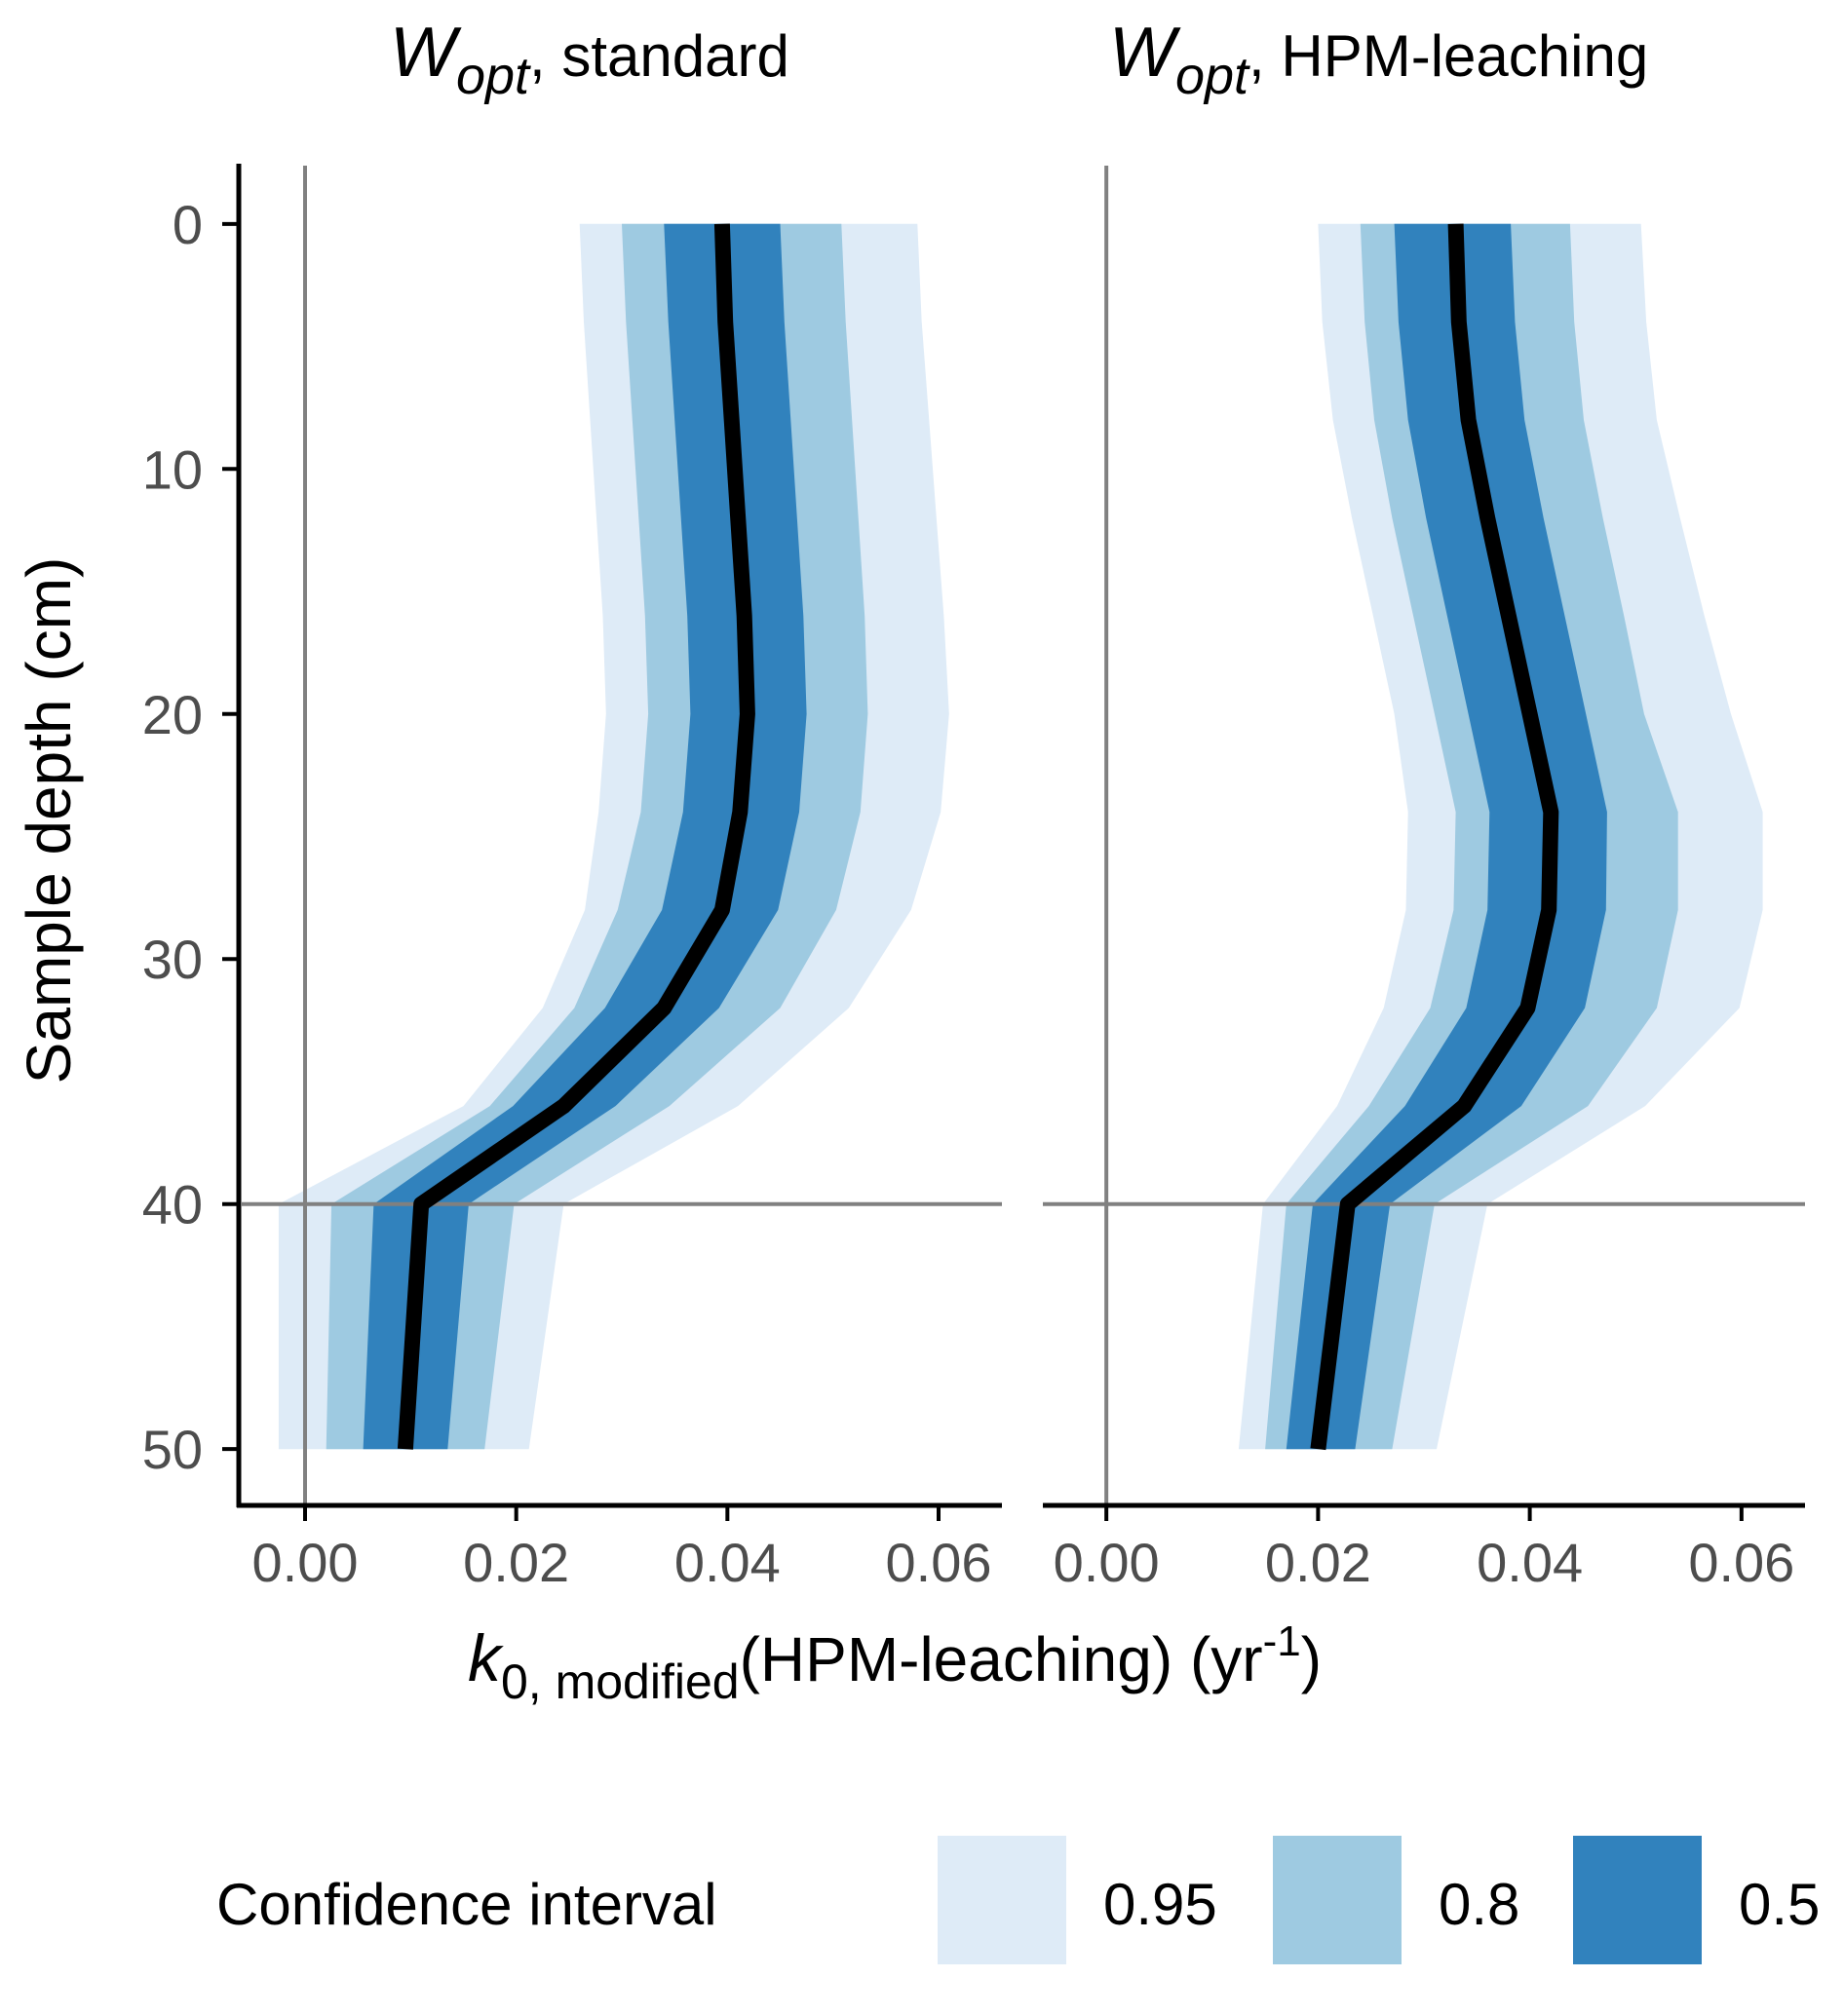 This screenshot has height=2016, width=1844. What do you see at coordinates (659, 56) in the screenshot?
I see `panel-title-rest: , standard` at bounding box center [659, 56].